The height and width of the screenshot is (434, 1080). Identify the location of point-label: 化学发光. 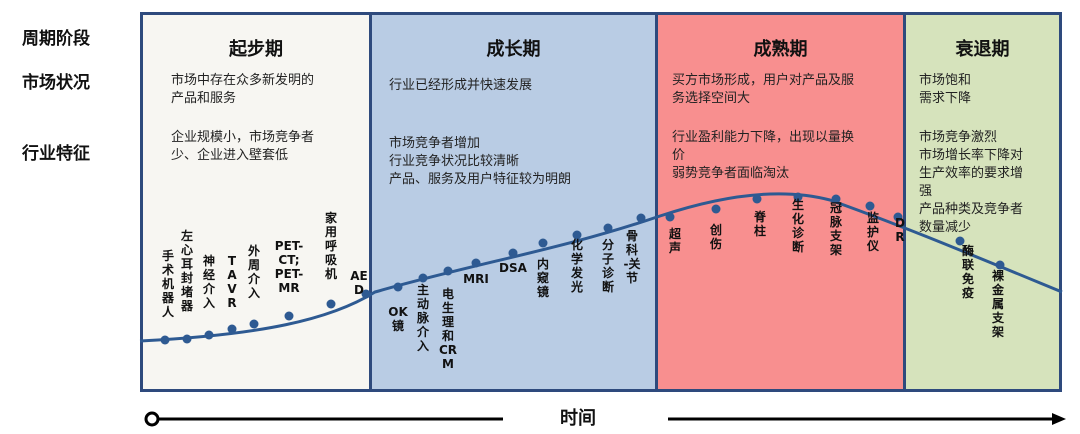
(577, 265).